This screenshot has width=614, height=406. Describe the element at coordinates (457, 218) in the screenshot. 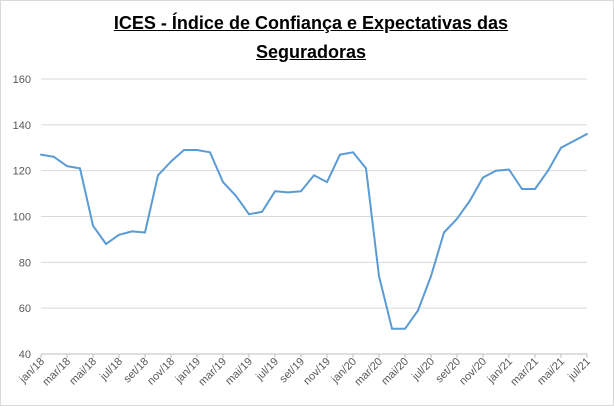

I see `data-point-set/20` at that location.